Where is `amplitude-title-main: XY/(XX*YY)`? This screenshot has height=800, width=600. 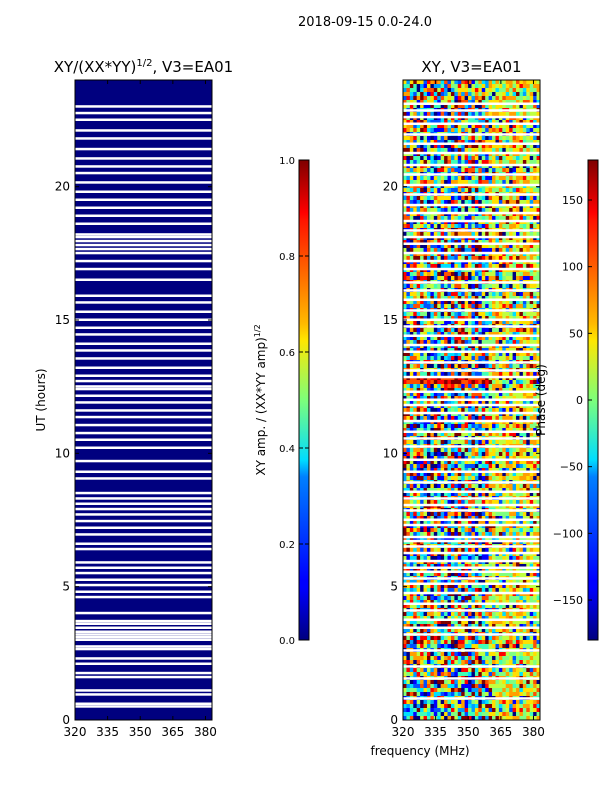 amplitude-title-main: XY/(XX*YY) is located at coordinates (95, 67).